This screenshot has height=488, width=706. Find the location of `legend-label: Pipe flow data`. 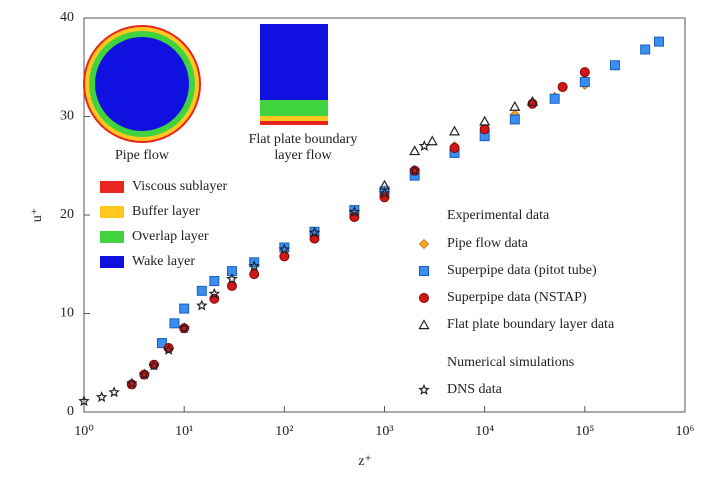

legend-label: Pipe flow data is located at coordinates (488, 243).